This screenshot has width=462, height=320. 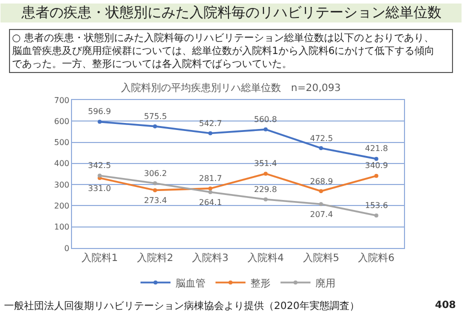 I want to click on data-label: 575.5, so click(x=155, y=116).